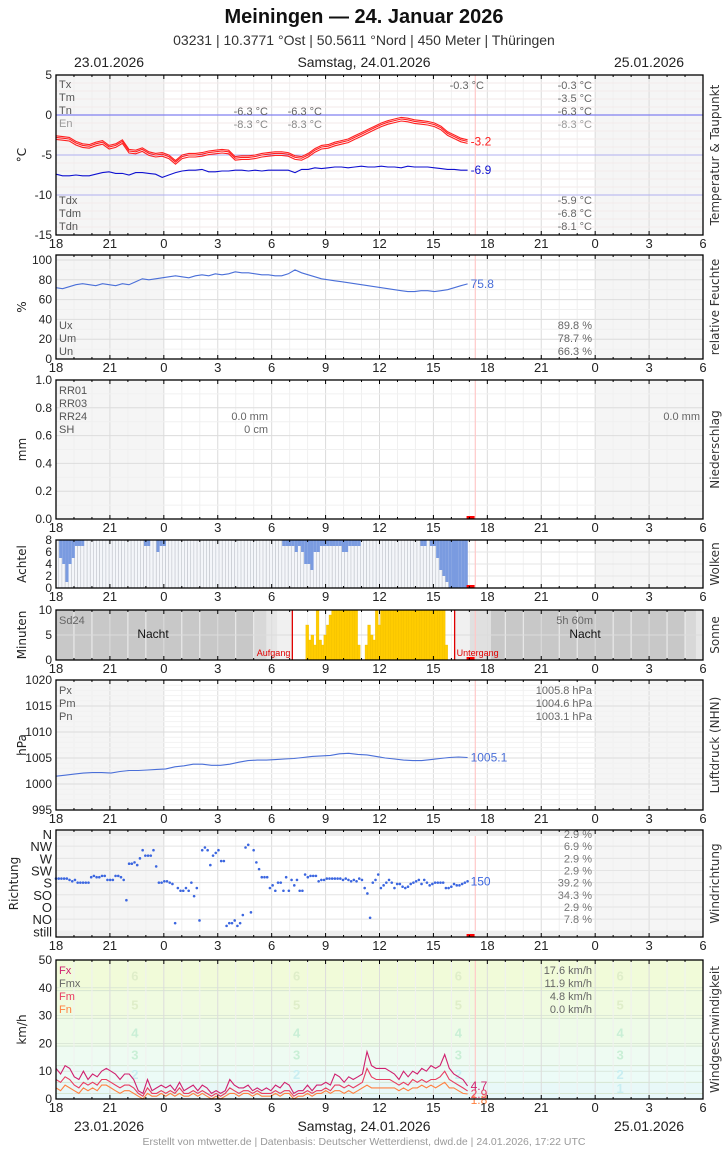 This screenshot has width=728, height=1150. What do you see at coordinates (481, 881) in the screenshot?
I see `svg-text: 150` at bounding box center [481, 881].